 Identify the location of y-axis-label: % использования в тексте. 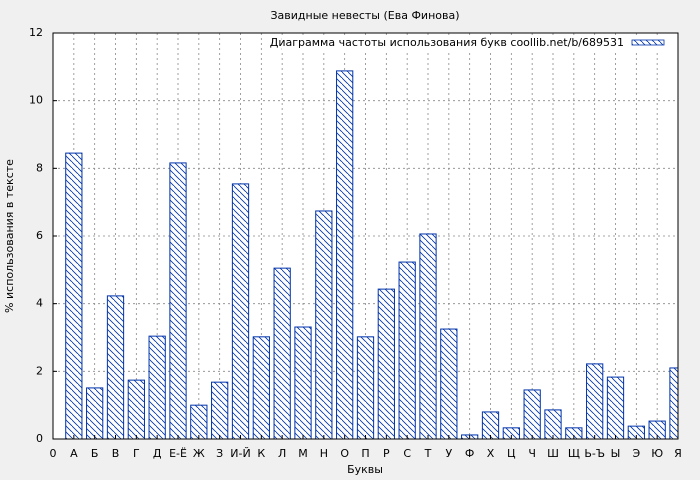
(9, 236).